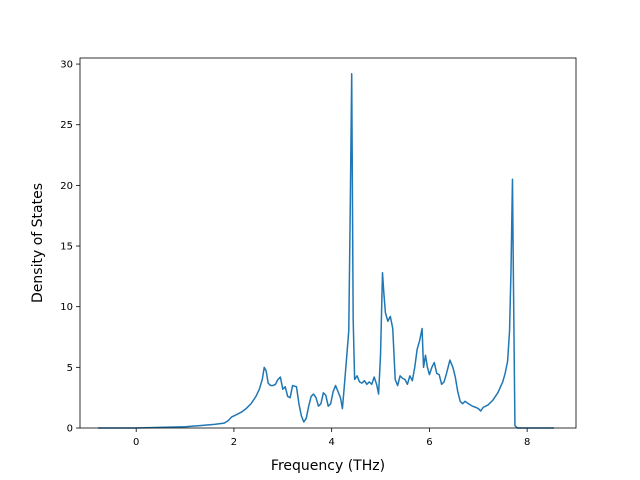  Describe the element at coordinates (66, 247) in the screenshot. I see `y-tick-label: 15` at that location.